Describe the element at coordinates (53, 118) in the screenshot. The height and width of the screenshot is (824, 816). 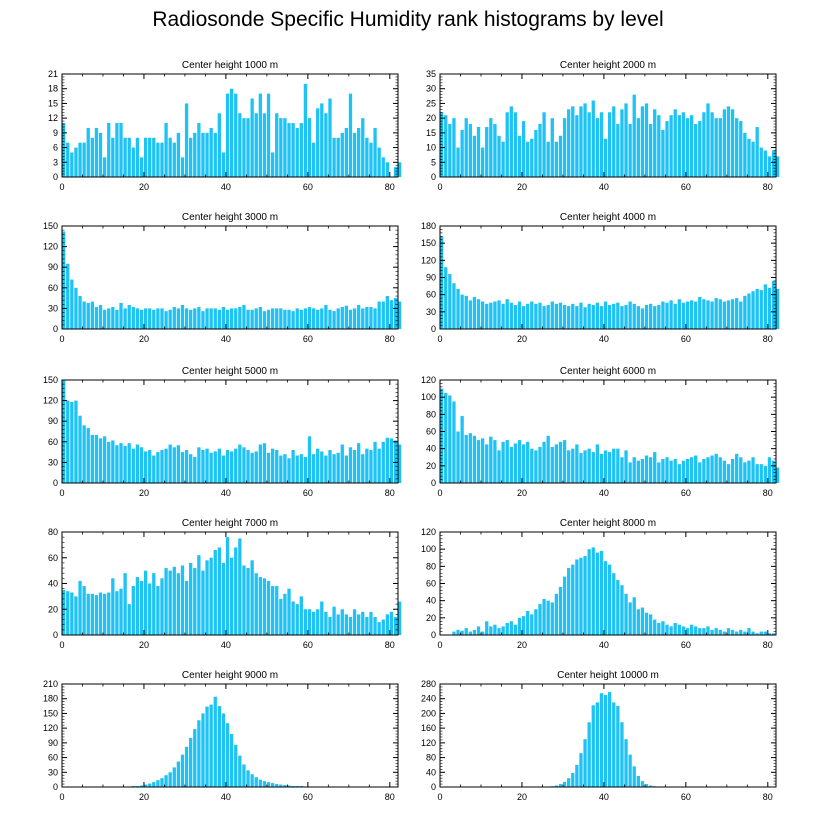
I see `y-tick-label: 12` at that location.